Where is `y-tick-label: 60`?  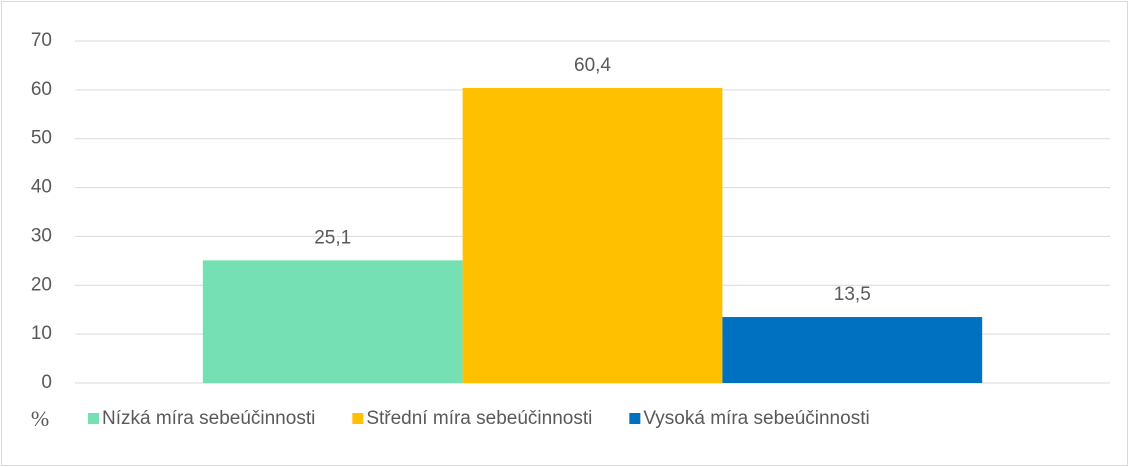 y-tick-label: 60 is located at coordinates (41, 89).